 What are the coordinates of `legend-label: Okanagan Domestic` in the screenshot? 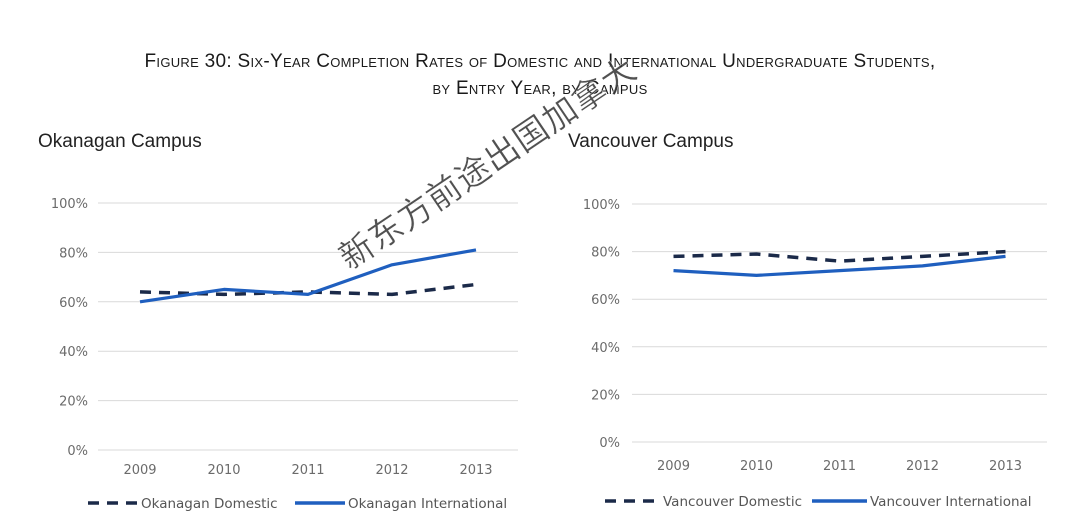 It's located at (209, 504).